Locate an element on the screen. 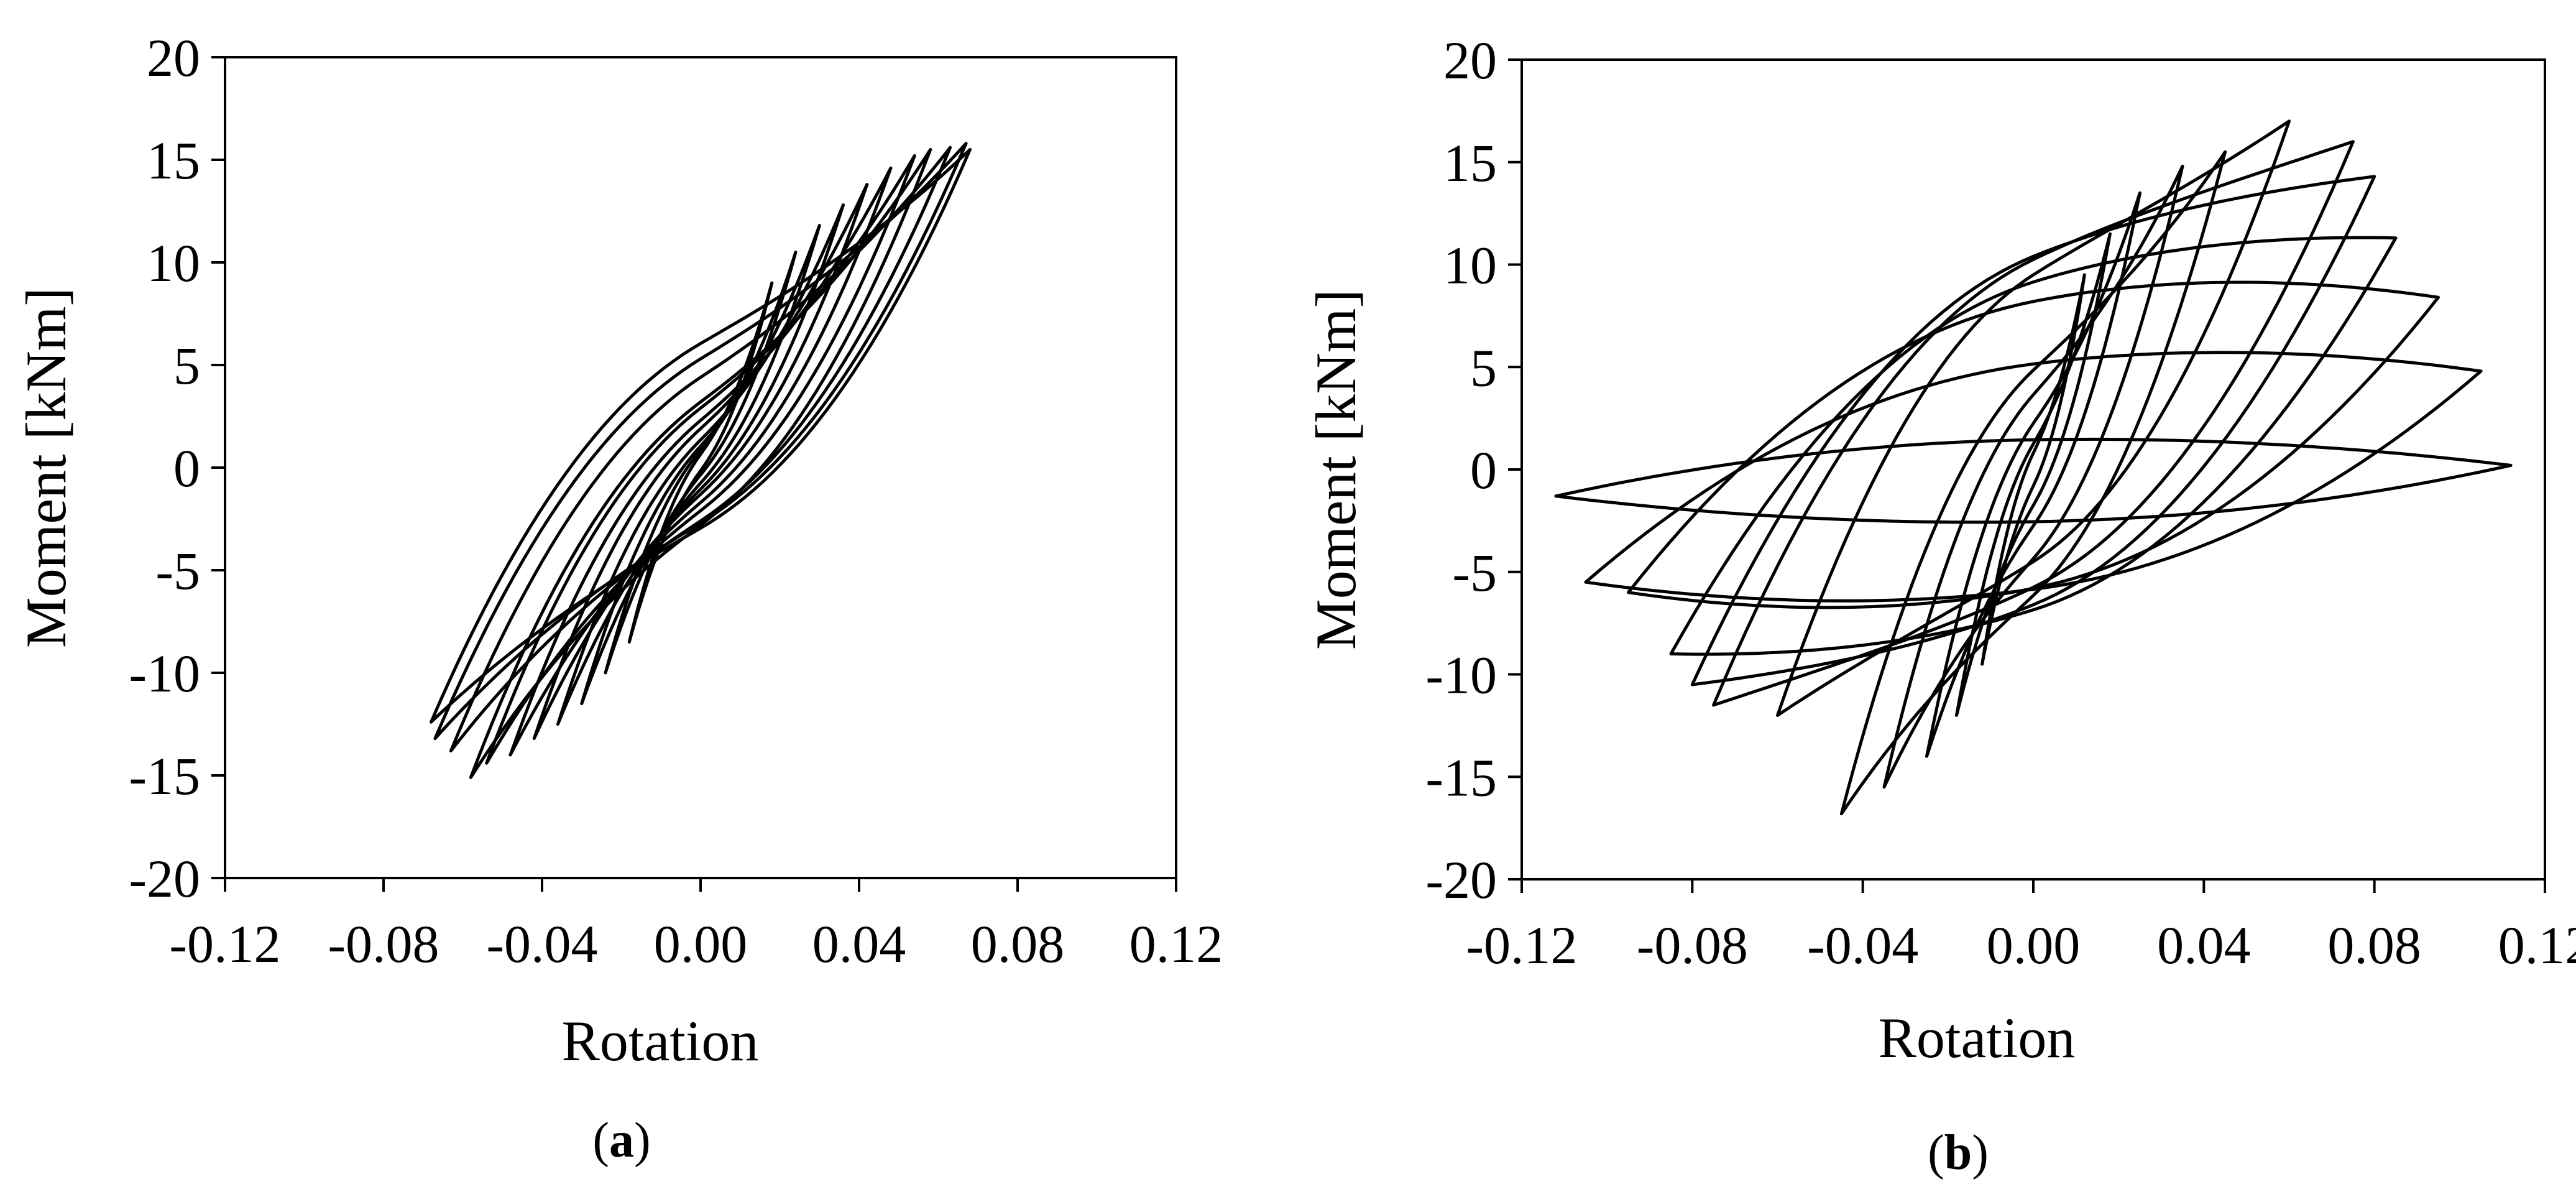 This screenshot has width=2576, height=1202. panel-caption: (b) is located at coordinates (1958, 1153).